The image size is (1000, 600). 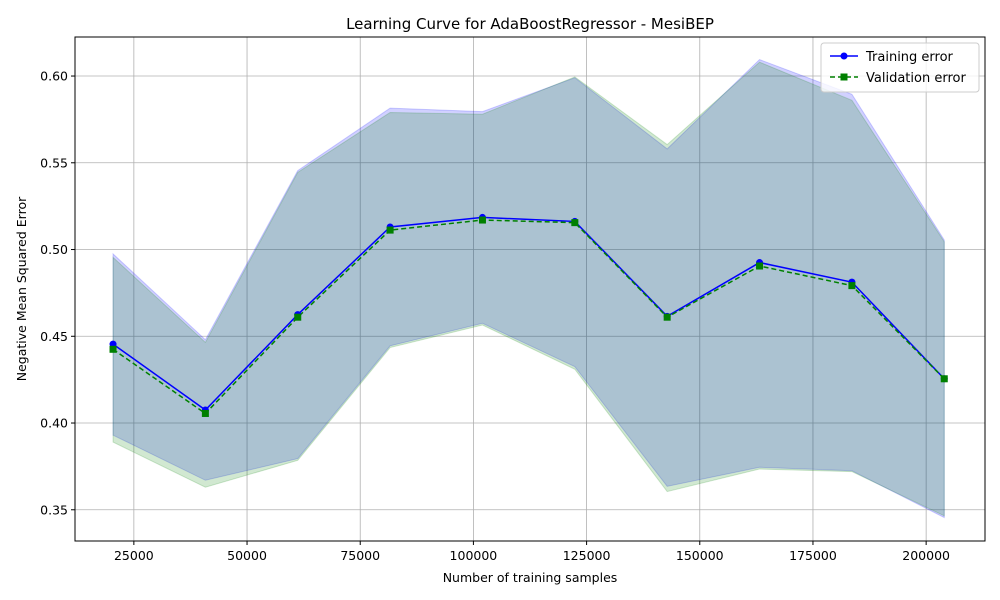 I want to click on legend-box, so click(x=900, y=67).